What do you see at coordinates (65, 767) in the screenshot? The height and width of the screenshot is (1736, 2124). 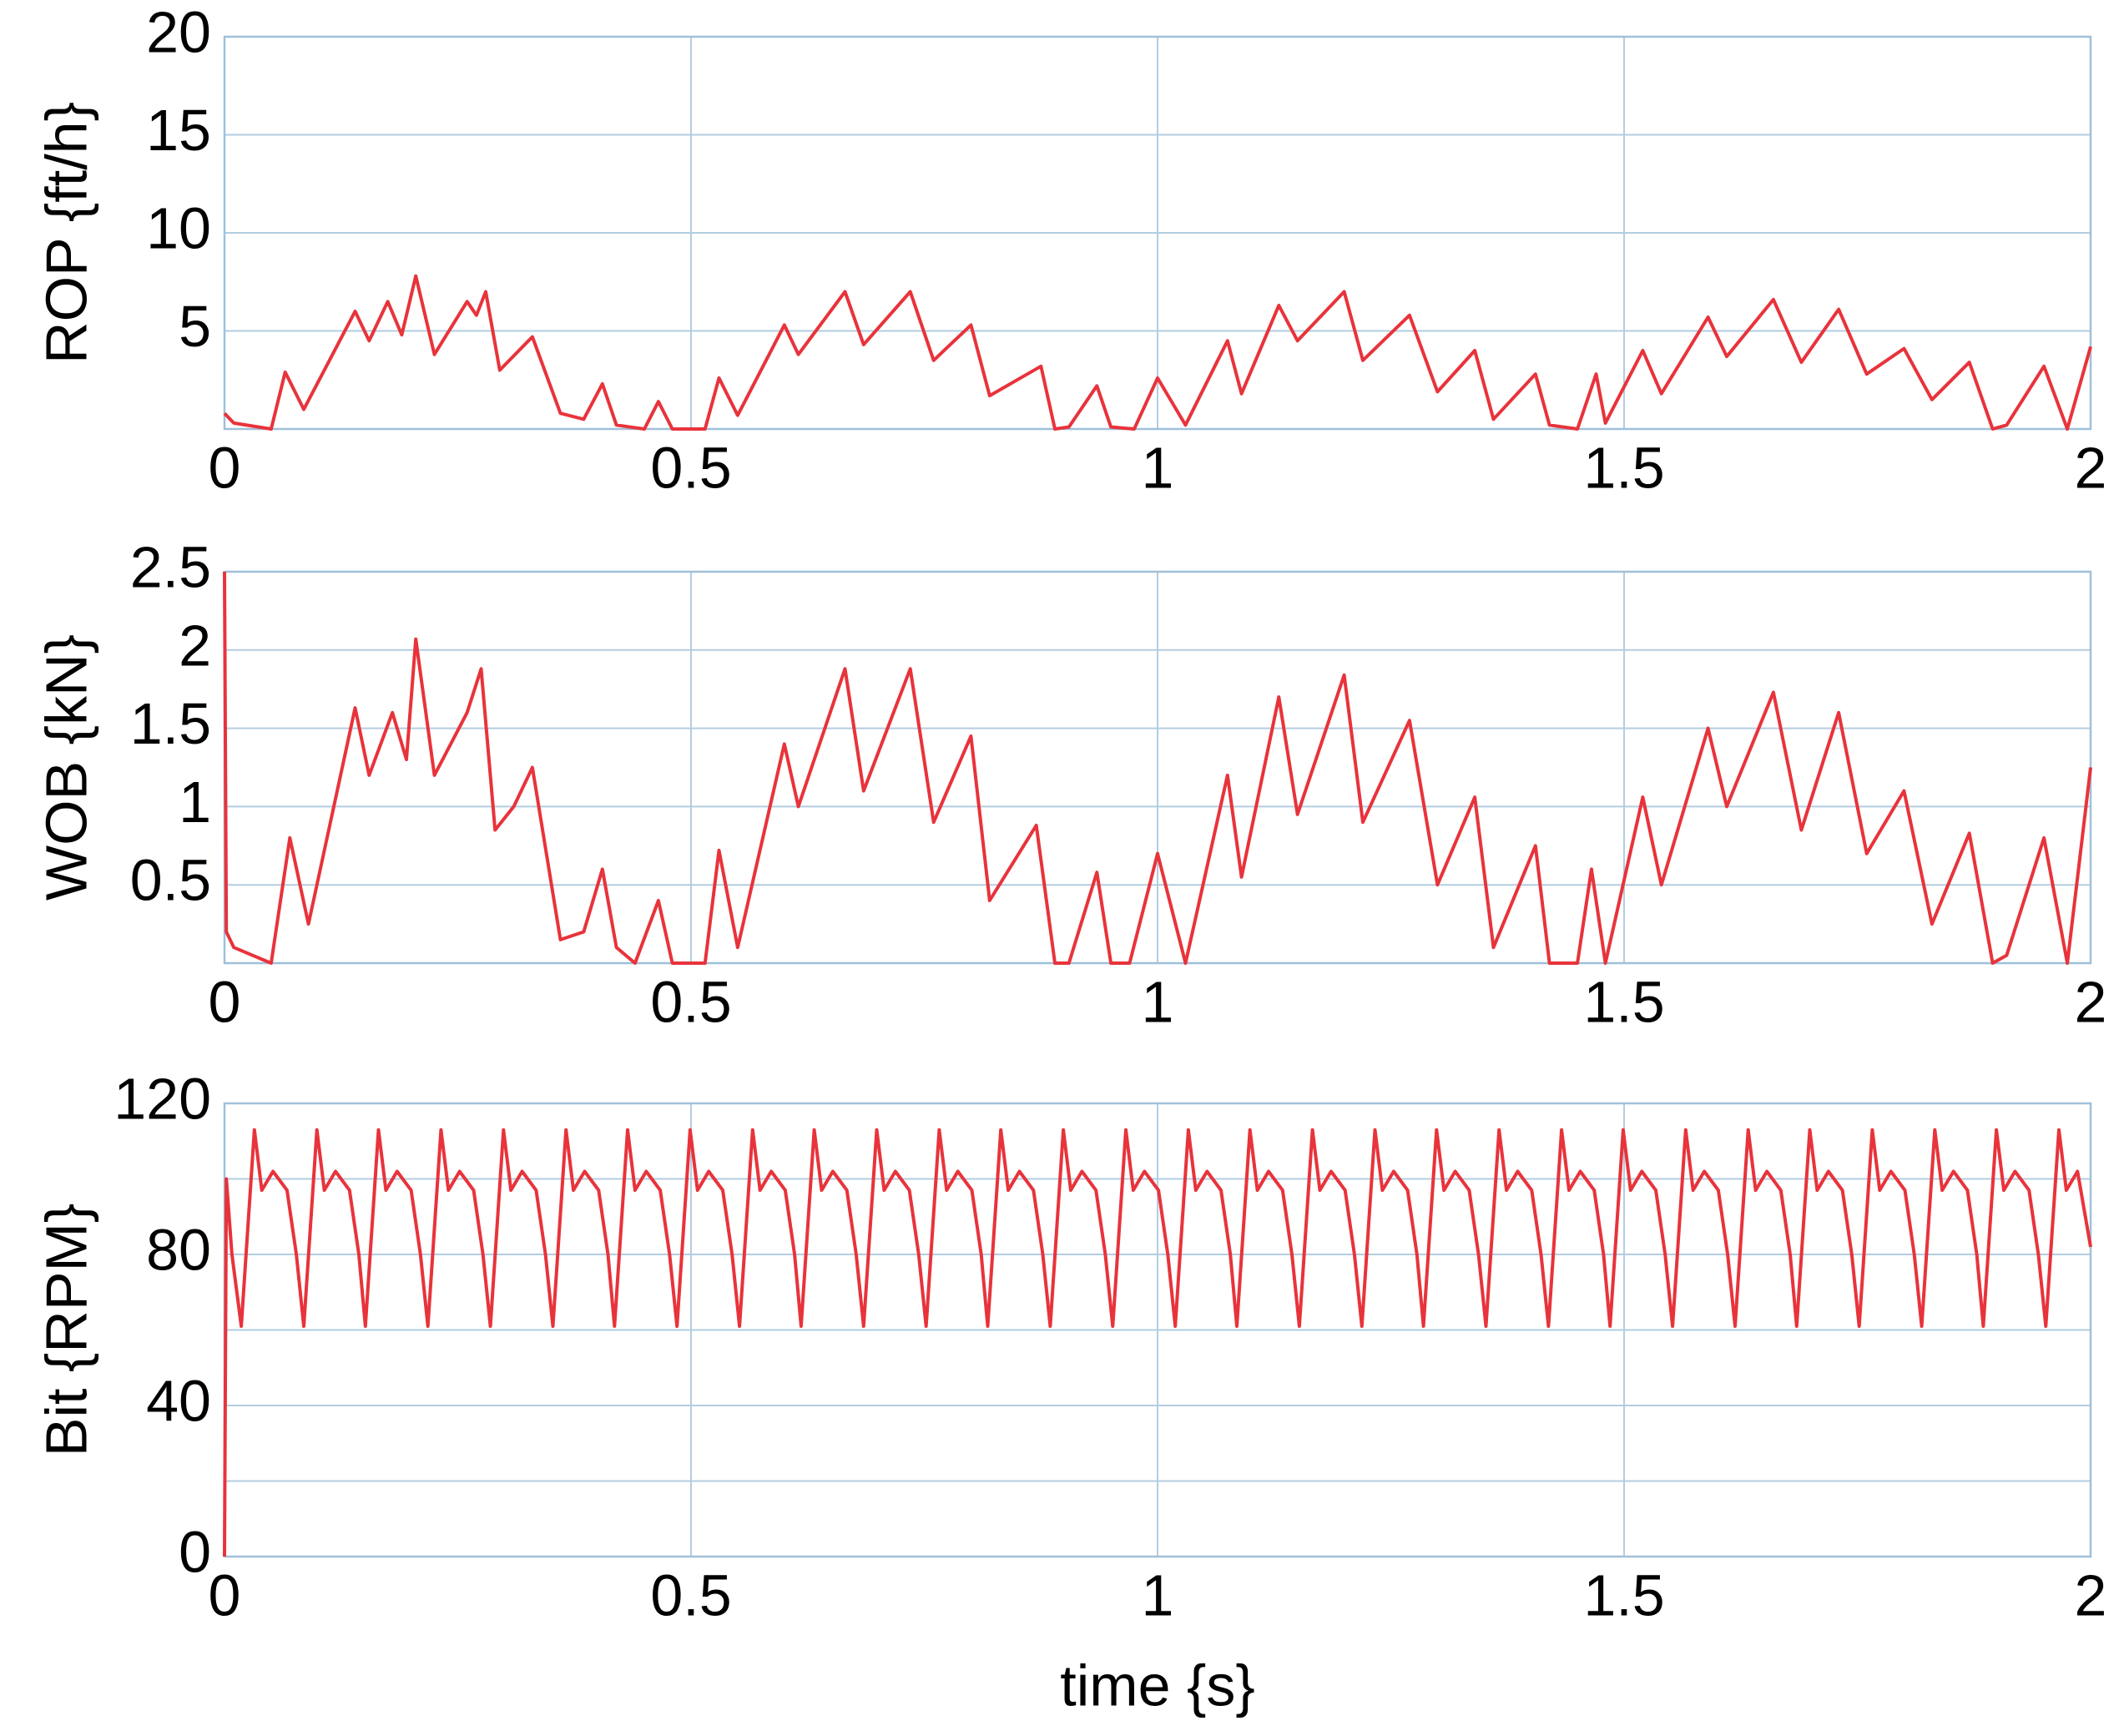 I see `y-axis-label: WOB {kN}` at bounding box center [65, 767].